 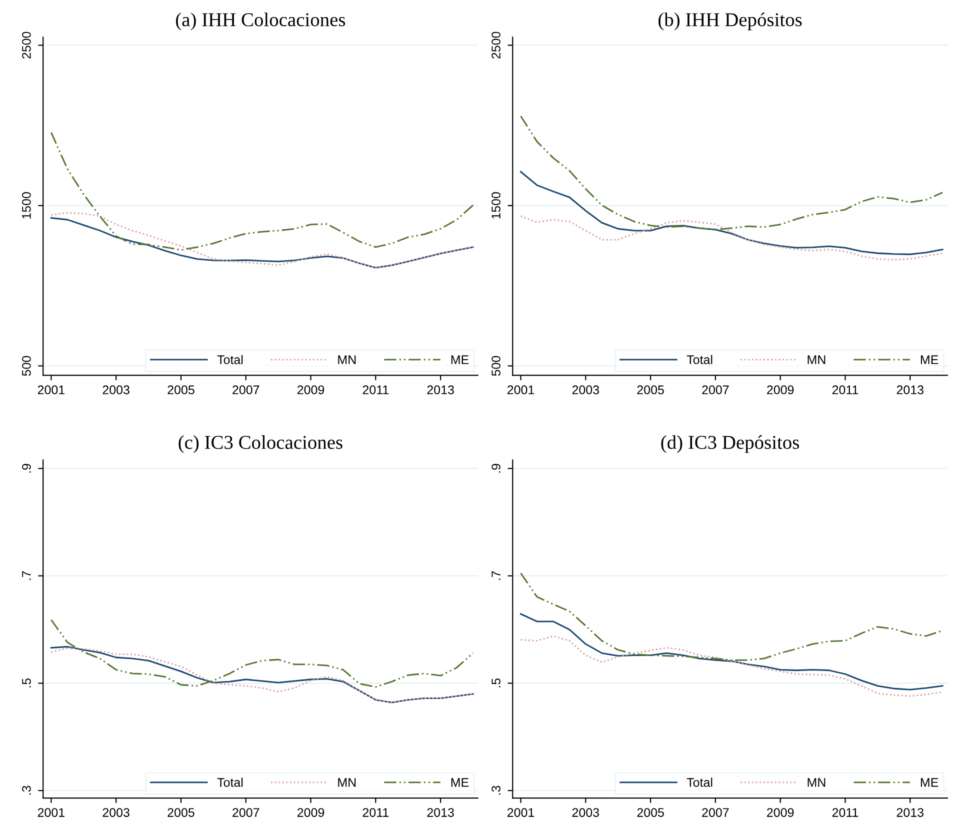 What do you see at coordinates (730, 21) in the screenshot?
I see `chart-title: (b) IHH Depósitos` at bounding box center [730, 21].